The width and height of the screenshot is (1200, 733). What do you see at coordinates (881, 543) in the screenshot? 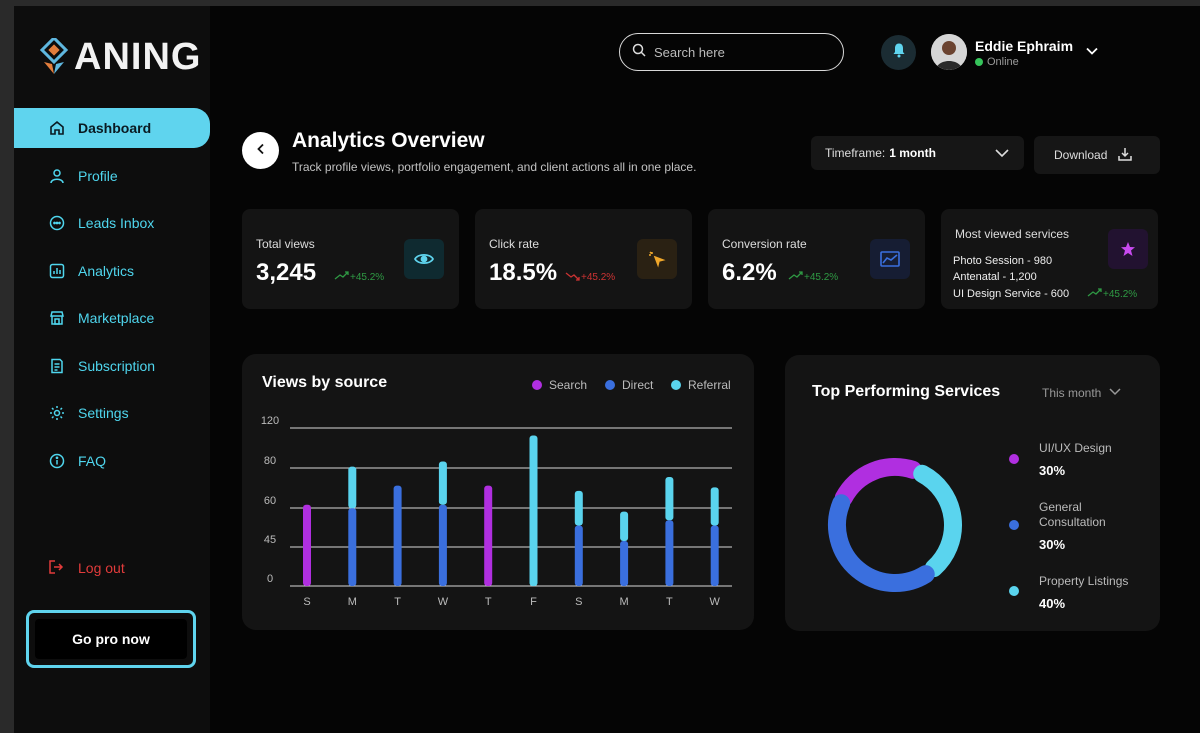
I see `donut-slice-general-consultation` at bounding box center [881, 543].